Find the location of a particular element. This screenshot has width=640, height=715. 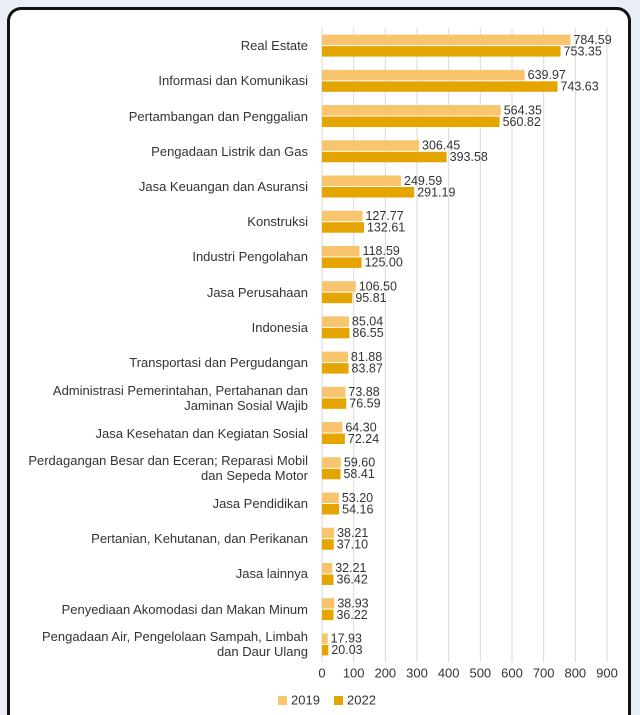

data-label: 17.93 is located at coordinates (346, 639).